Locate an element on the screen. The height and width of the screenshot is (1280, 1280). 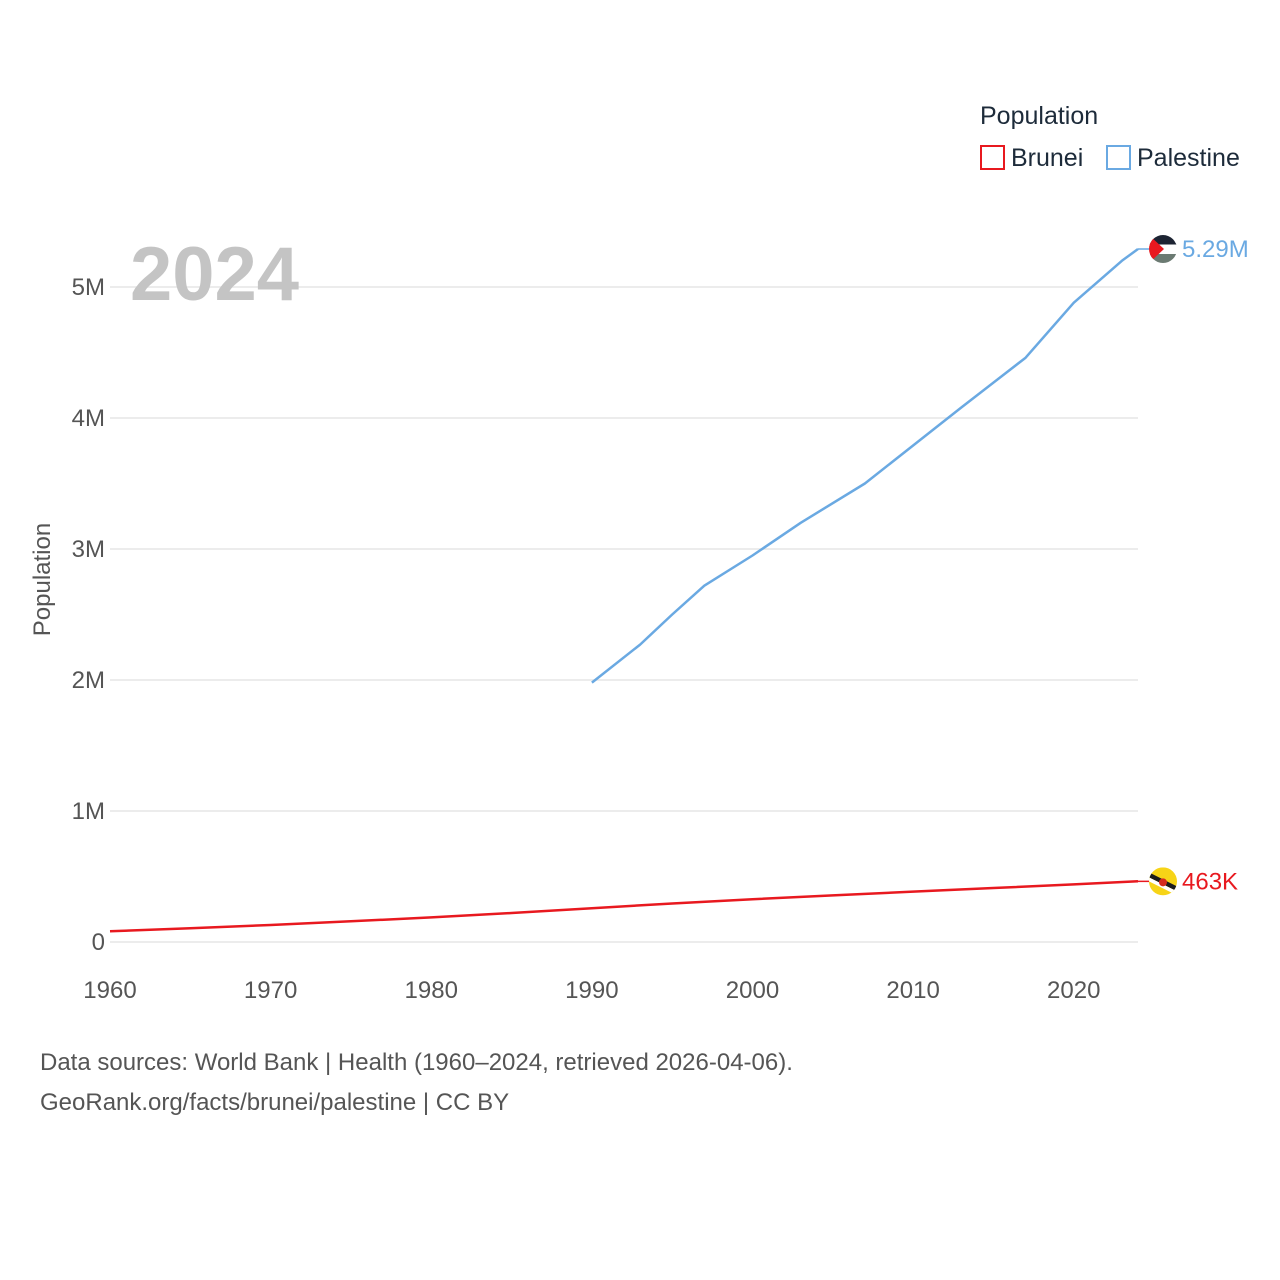
x-axis-ticks: 1960 1970 1980 1990 2000 2010 2020 is located at coordinates (591, 990).